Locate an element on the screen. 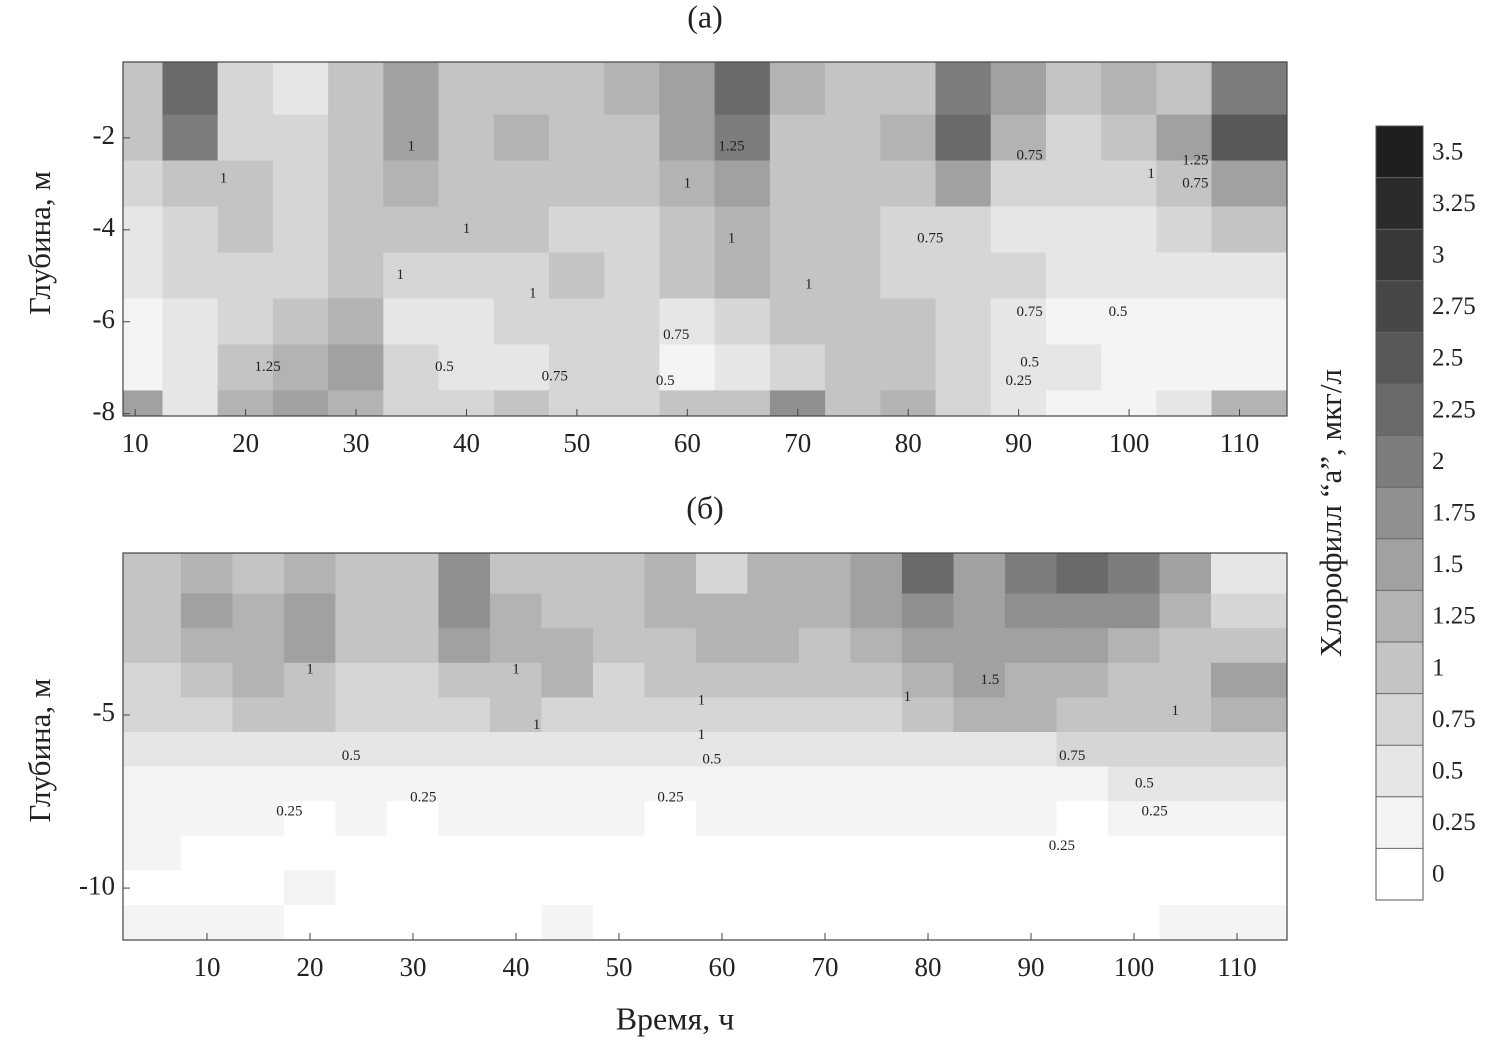 The height and width of the screenshot is (1043, 1505). colorbar-tick-label: 0.5 is located at coordinates (1447, 771).